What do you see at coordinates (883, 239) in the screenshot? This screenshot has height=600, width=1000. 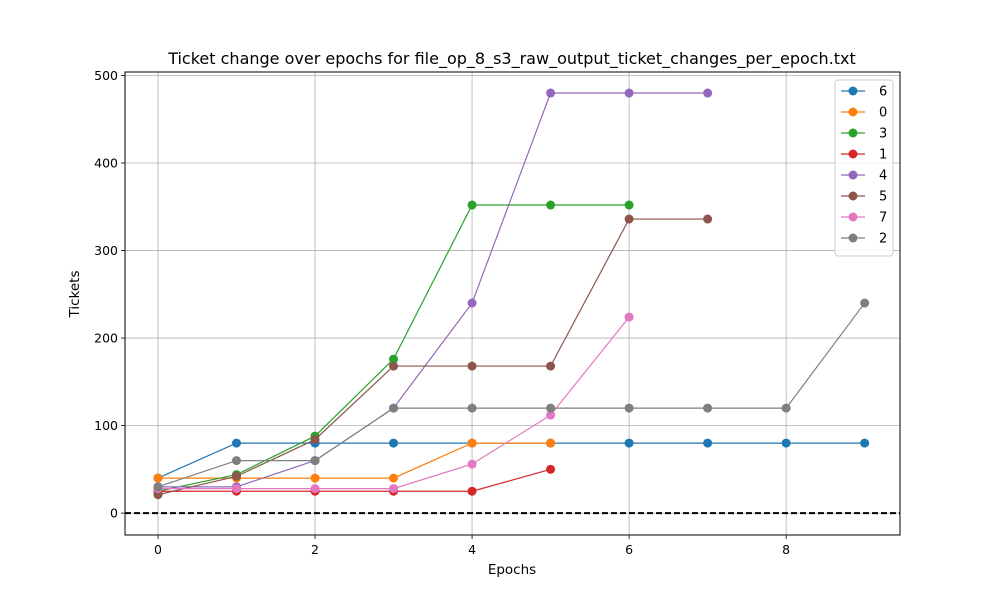 I see `legend-label: 2` at bounding box center [883, 239].